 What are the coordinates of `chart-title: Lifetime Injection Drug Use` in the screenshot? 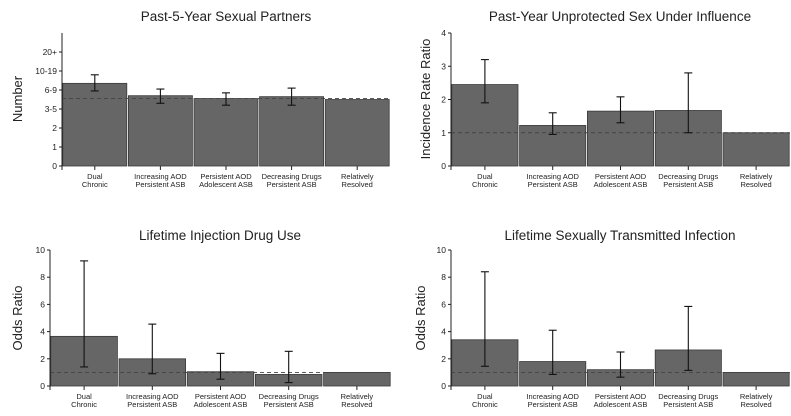 It's located at (220, 235).